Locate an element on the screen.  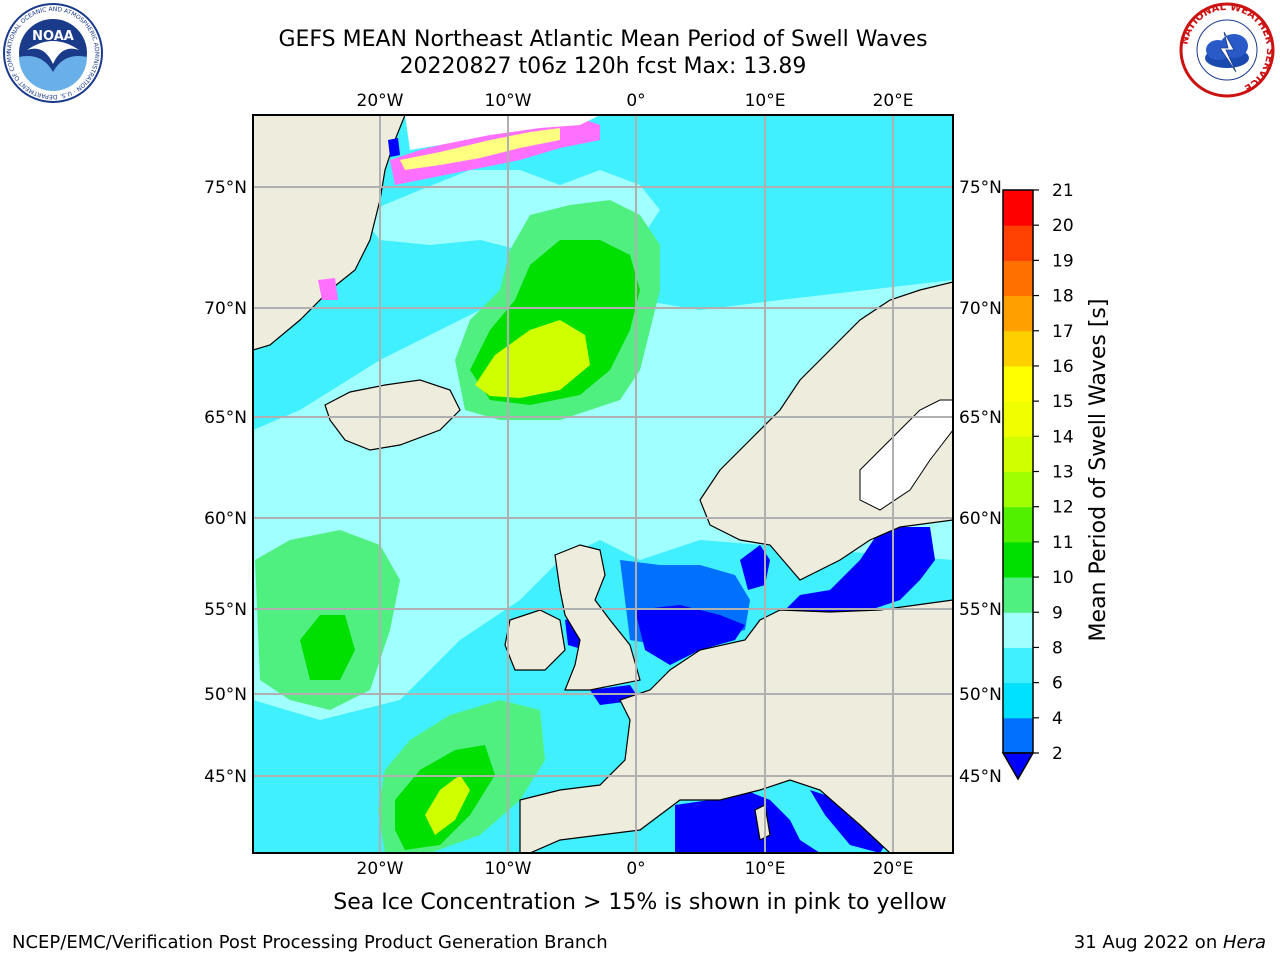
lat-tick-right: 45°N is located at coordinates (980, 777).